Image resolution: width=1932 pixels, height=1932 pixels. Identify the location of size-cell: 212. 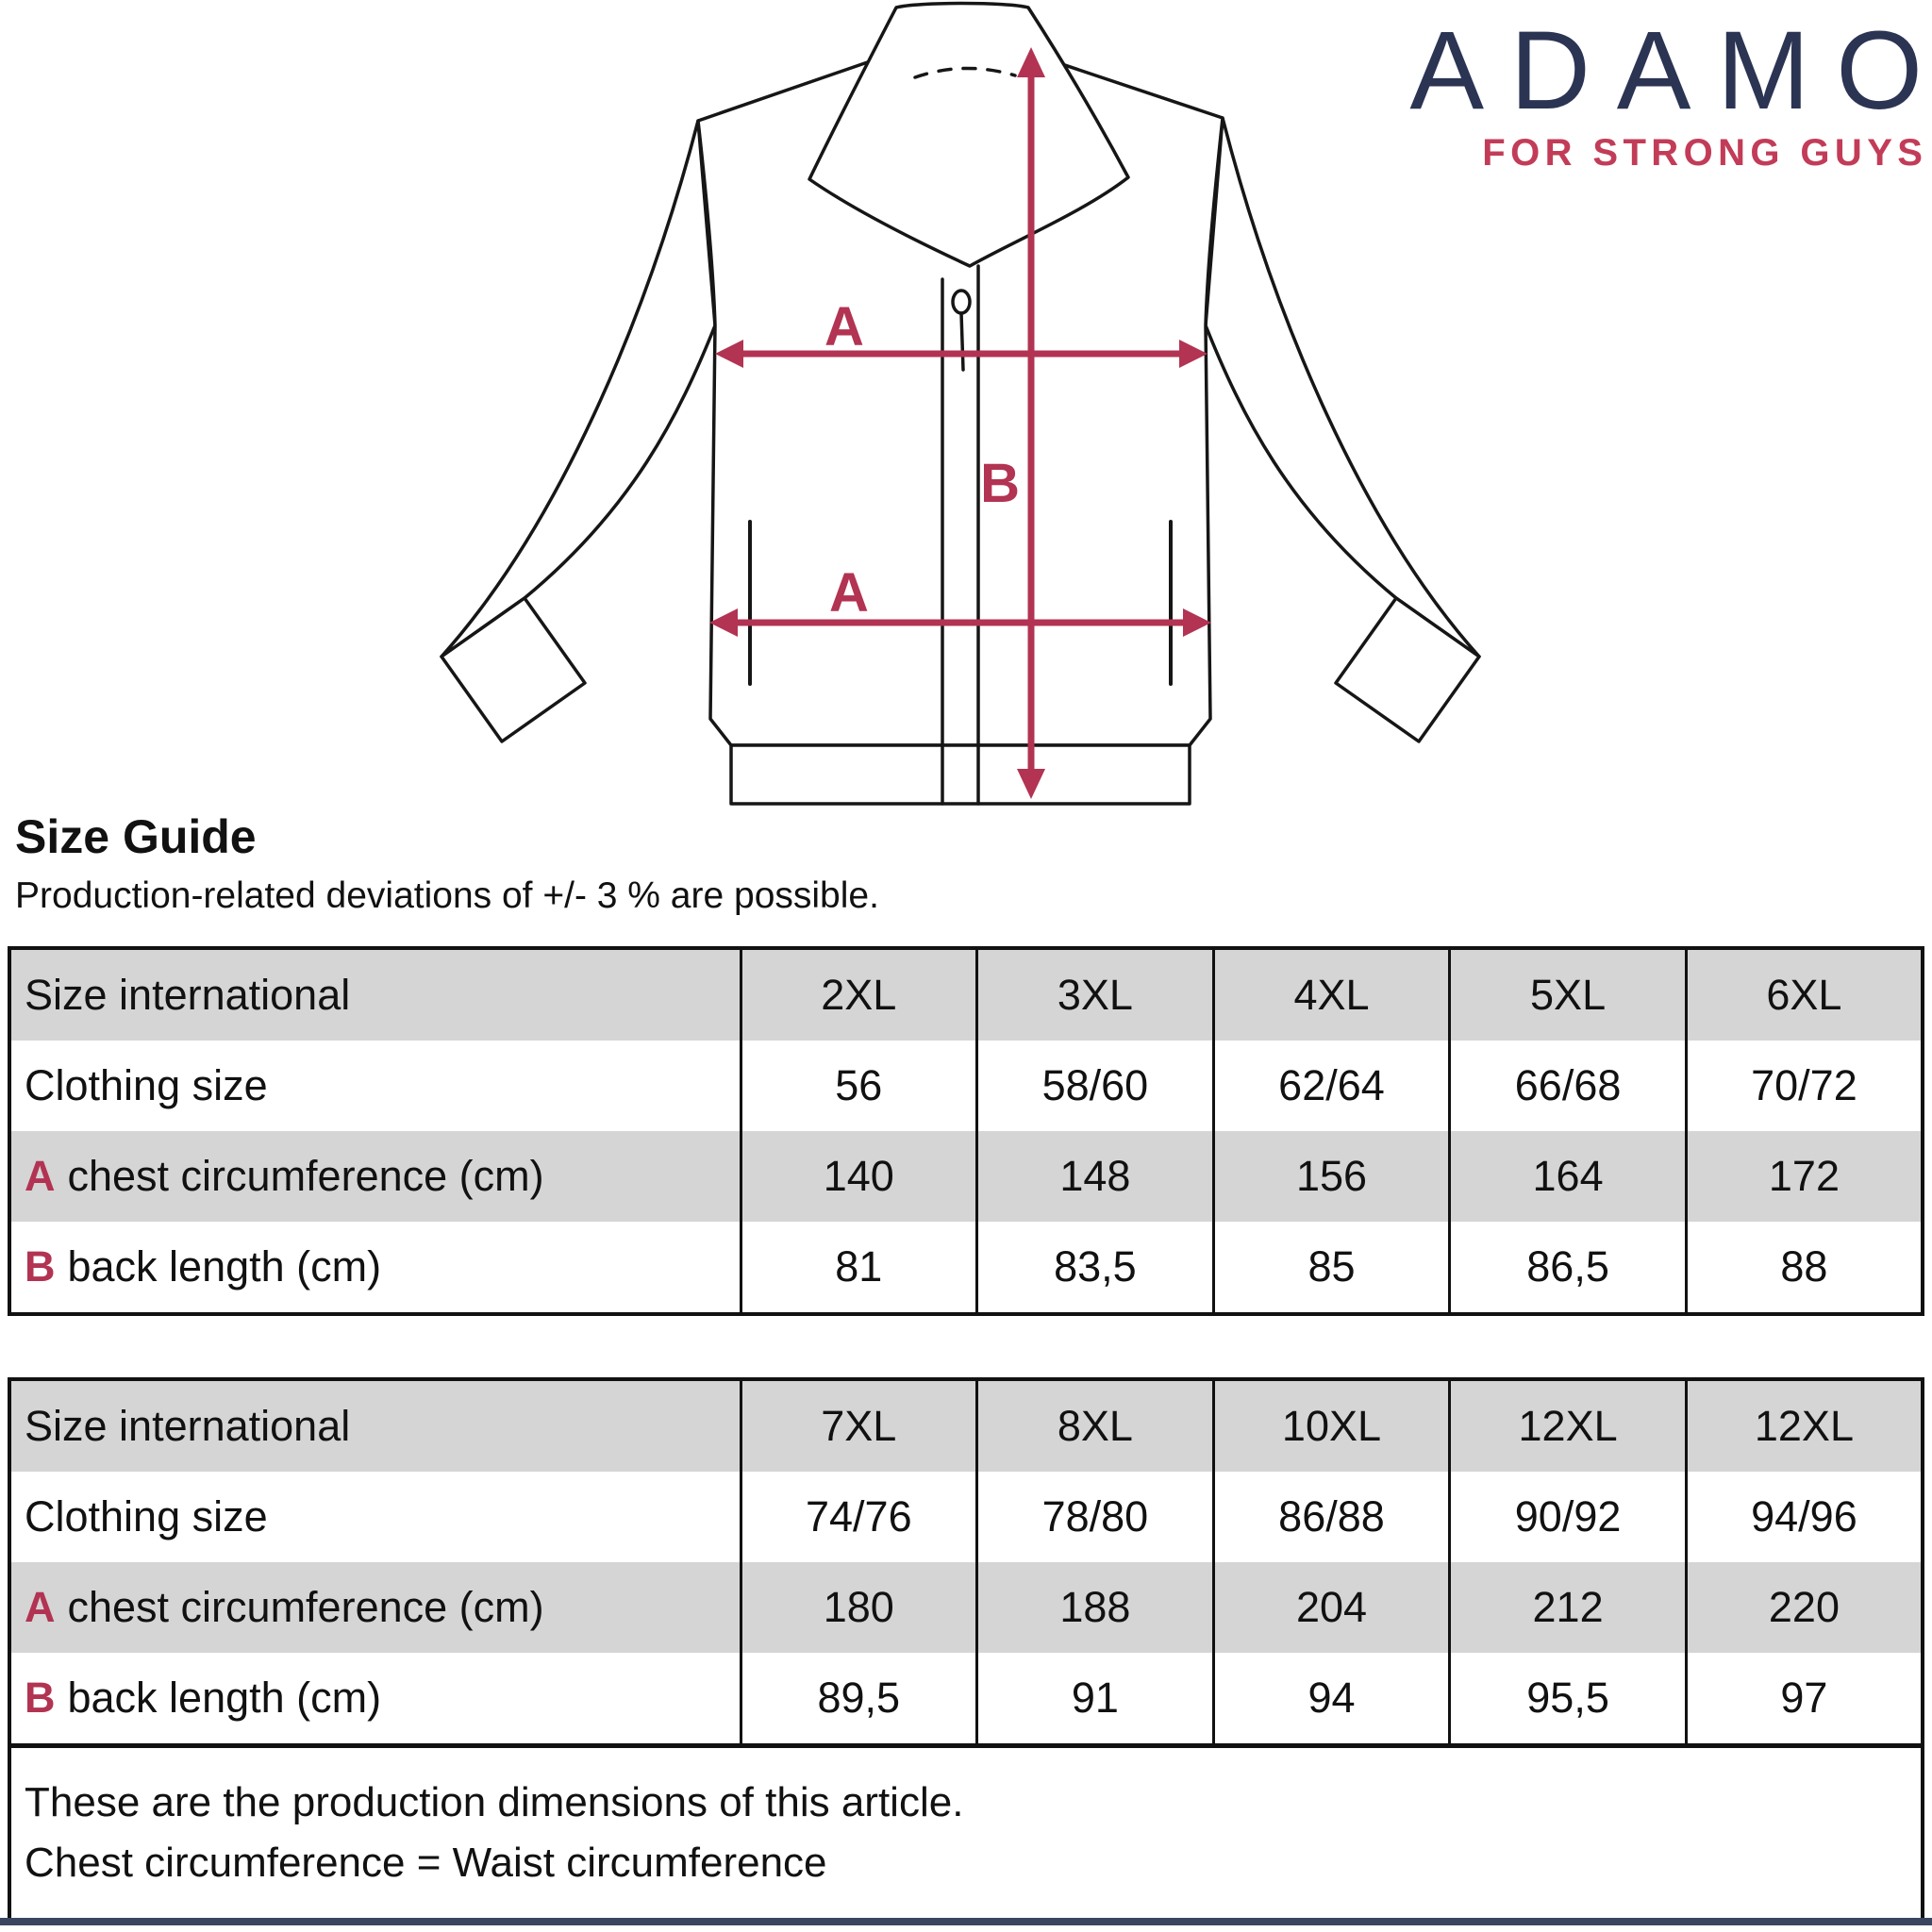
(1567, 1608).